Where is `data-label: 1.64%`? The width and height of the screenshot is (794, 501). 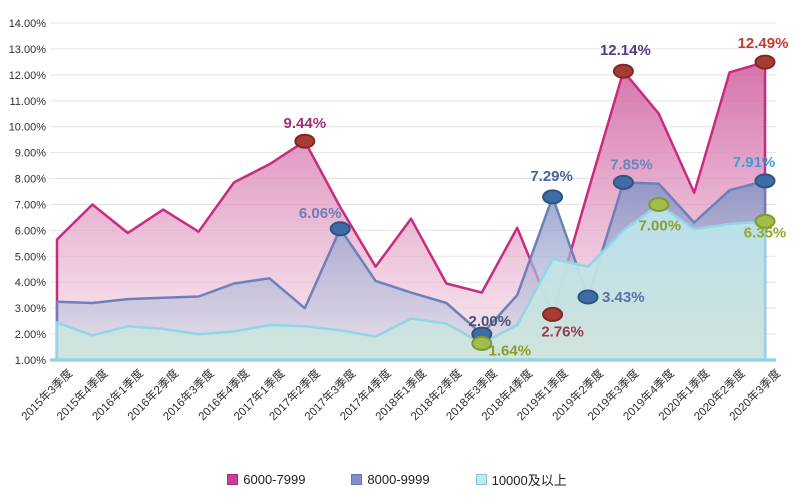
data-label: 1.64% is located at coordinates (510, 350).